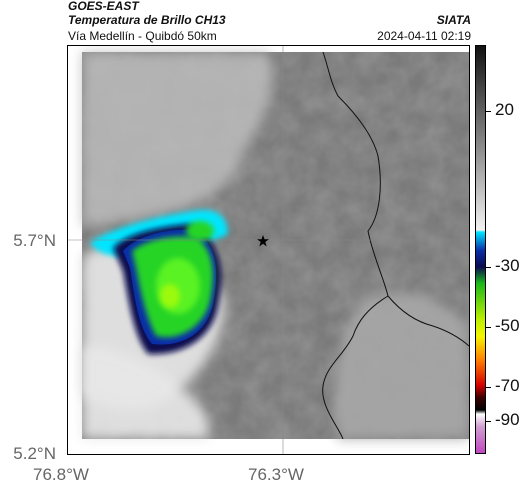  Describe the element at coordinates (276, 474) in the screenshot. I see `lon-label-76.3W: 76.3°W` at that location.